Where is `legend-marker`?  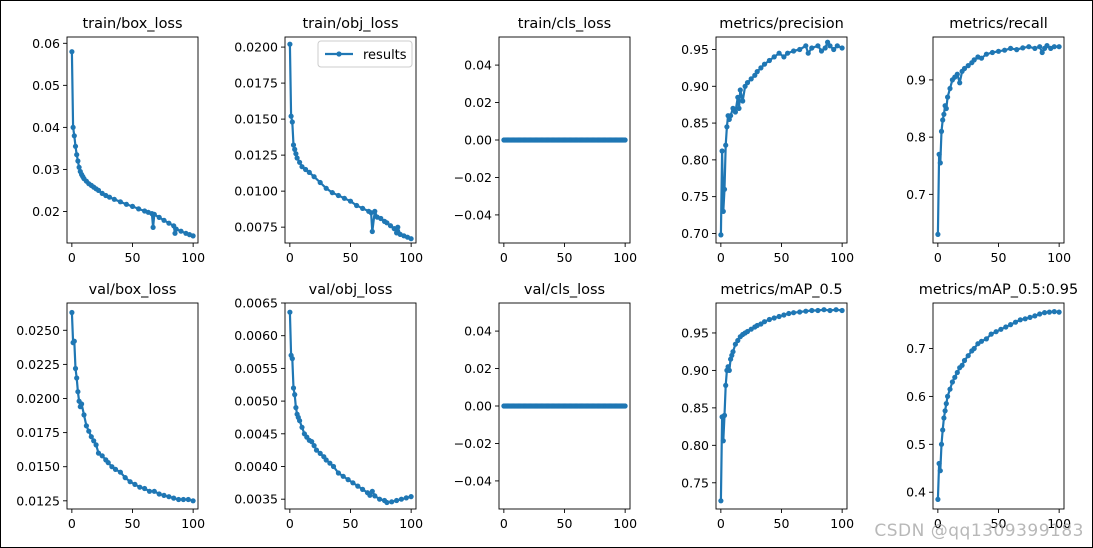 legend-marker is located at coordinates (339, 54).